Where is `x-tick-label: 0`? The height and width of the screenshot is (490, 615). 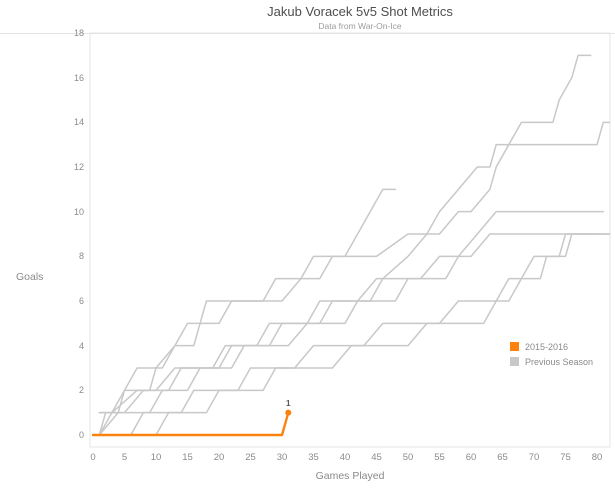
x-tick-label: 0 is located at coordinates (93, 457).